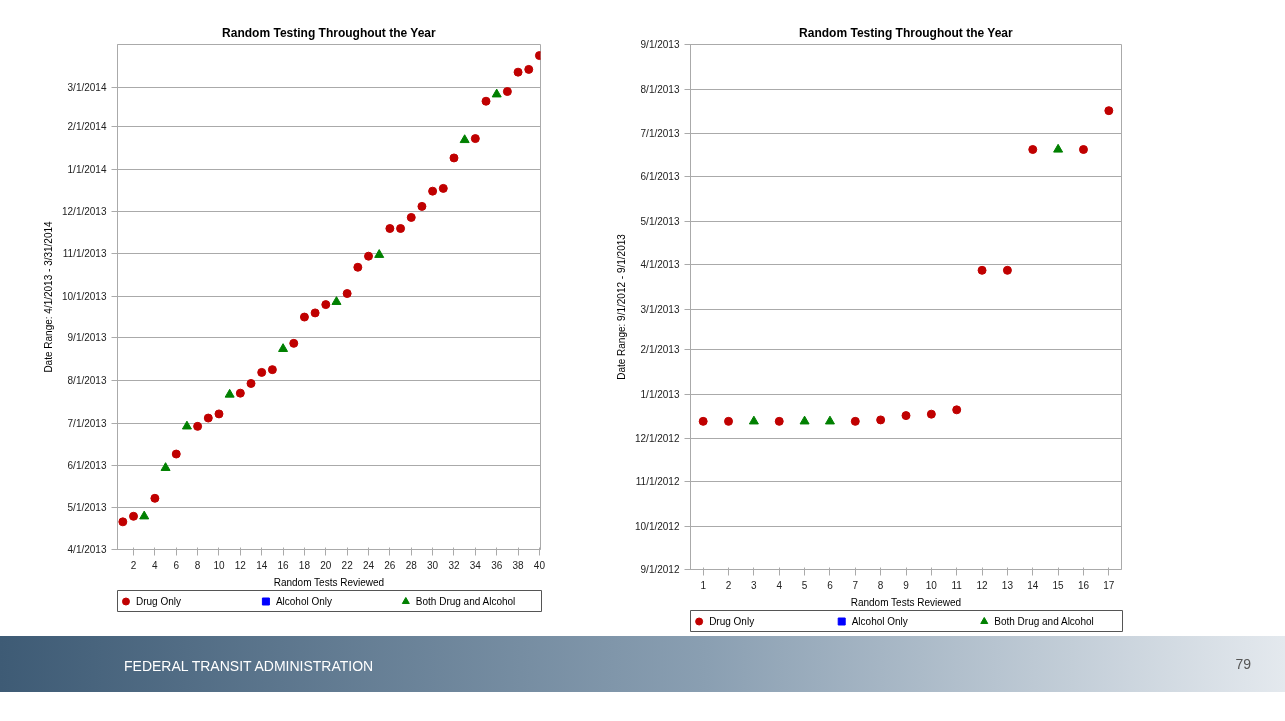 This screenshot has height=721, width=1285. What do you see at coordinates (660, 569) in the screenshot?
I see `y-tick-label: 9/1/2012` at bounding box center [660, 569].